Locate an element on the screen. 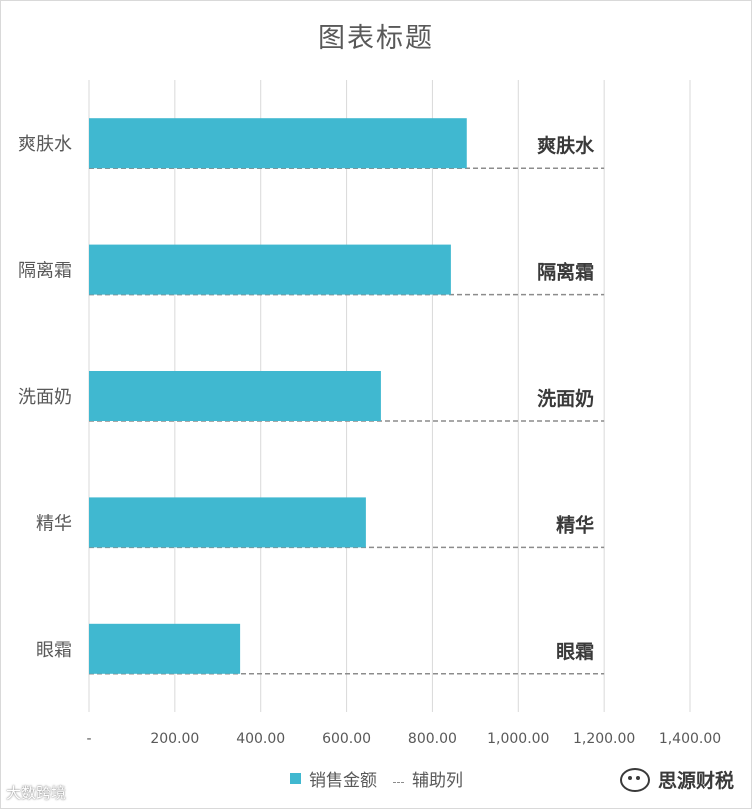 The width and height of the screenshot is (752, 809). x-tick-label: 600.00 is located at coordinates (346, 739).